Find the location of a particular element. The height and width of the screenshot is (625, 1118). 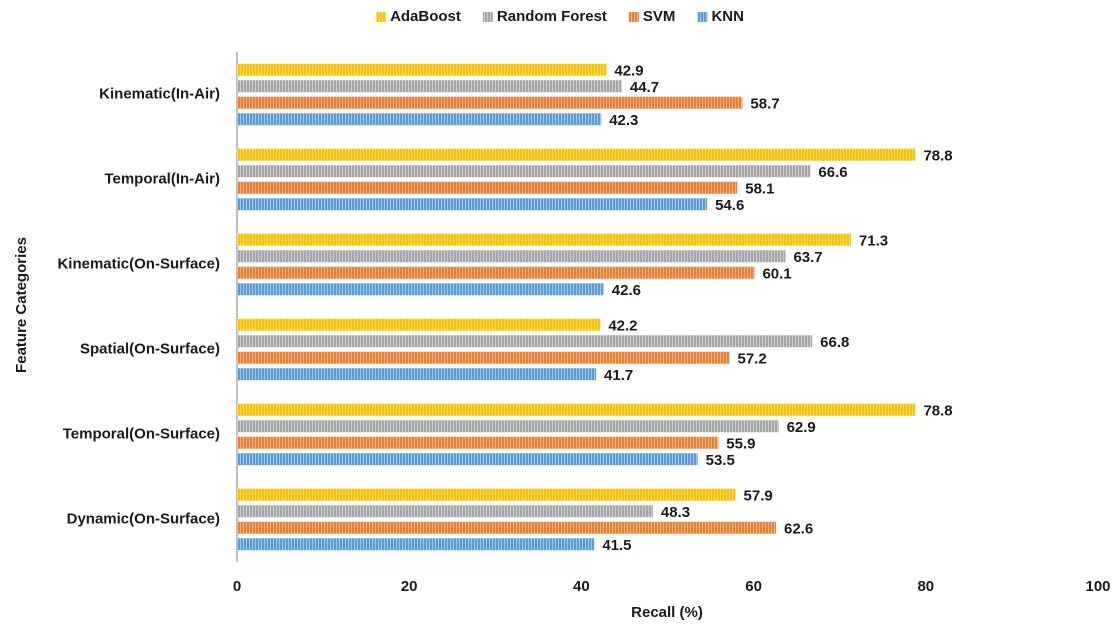

y-tick-label: Temporal(In-Air) is located at coordinates (162, 178).